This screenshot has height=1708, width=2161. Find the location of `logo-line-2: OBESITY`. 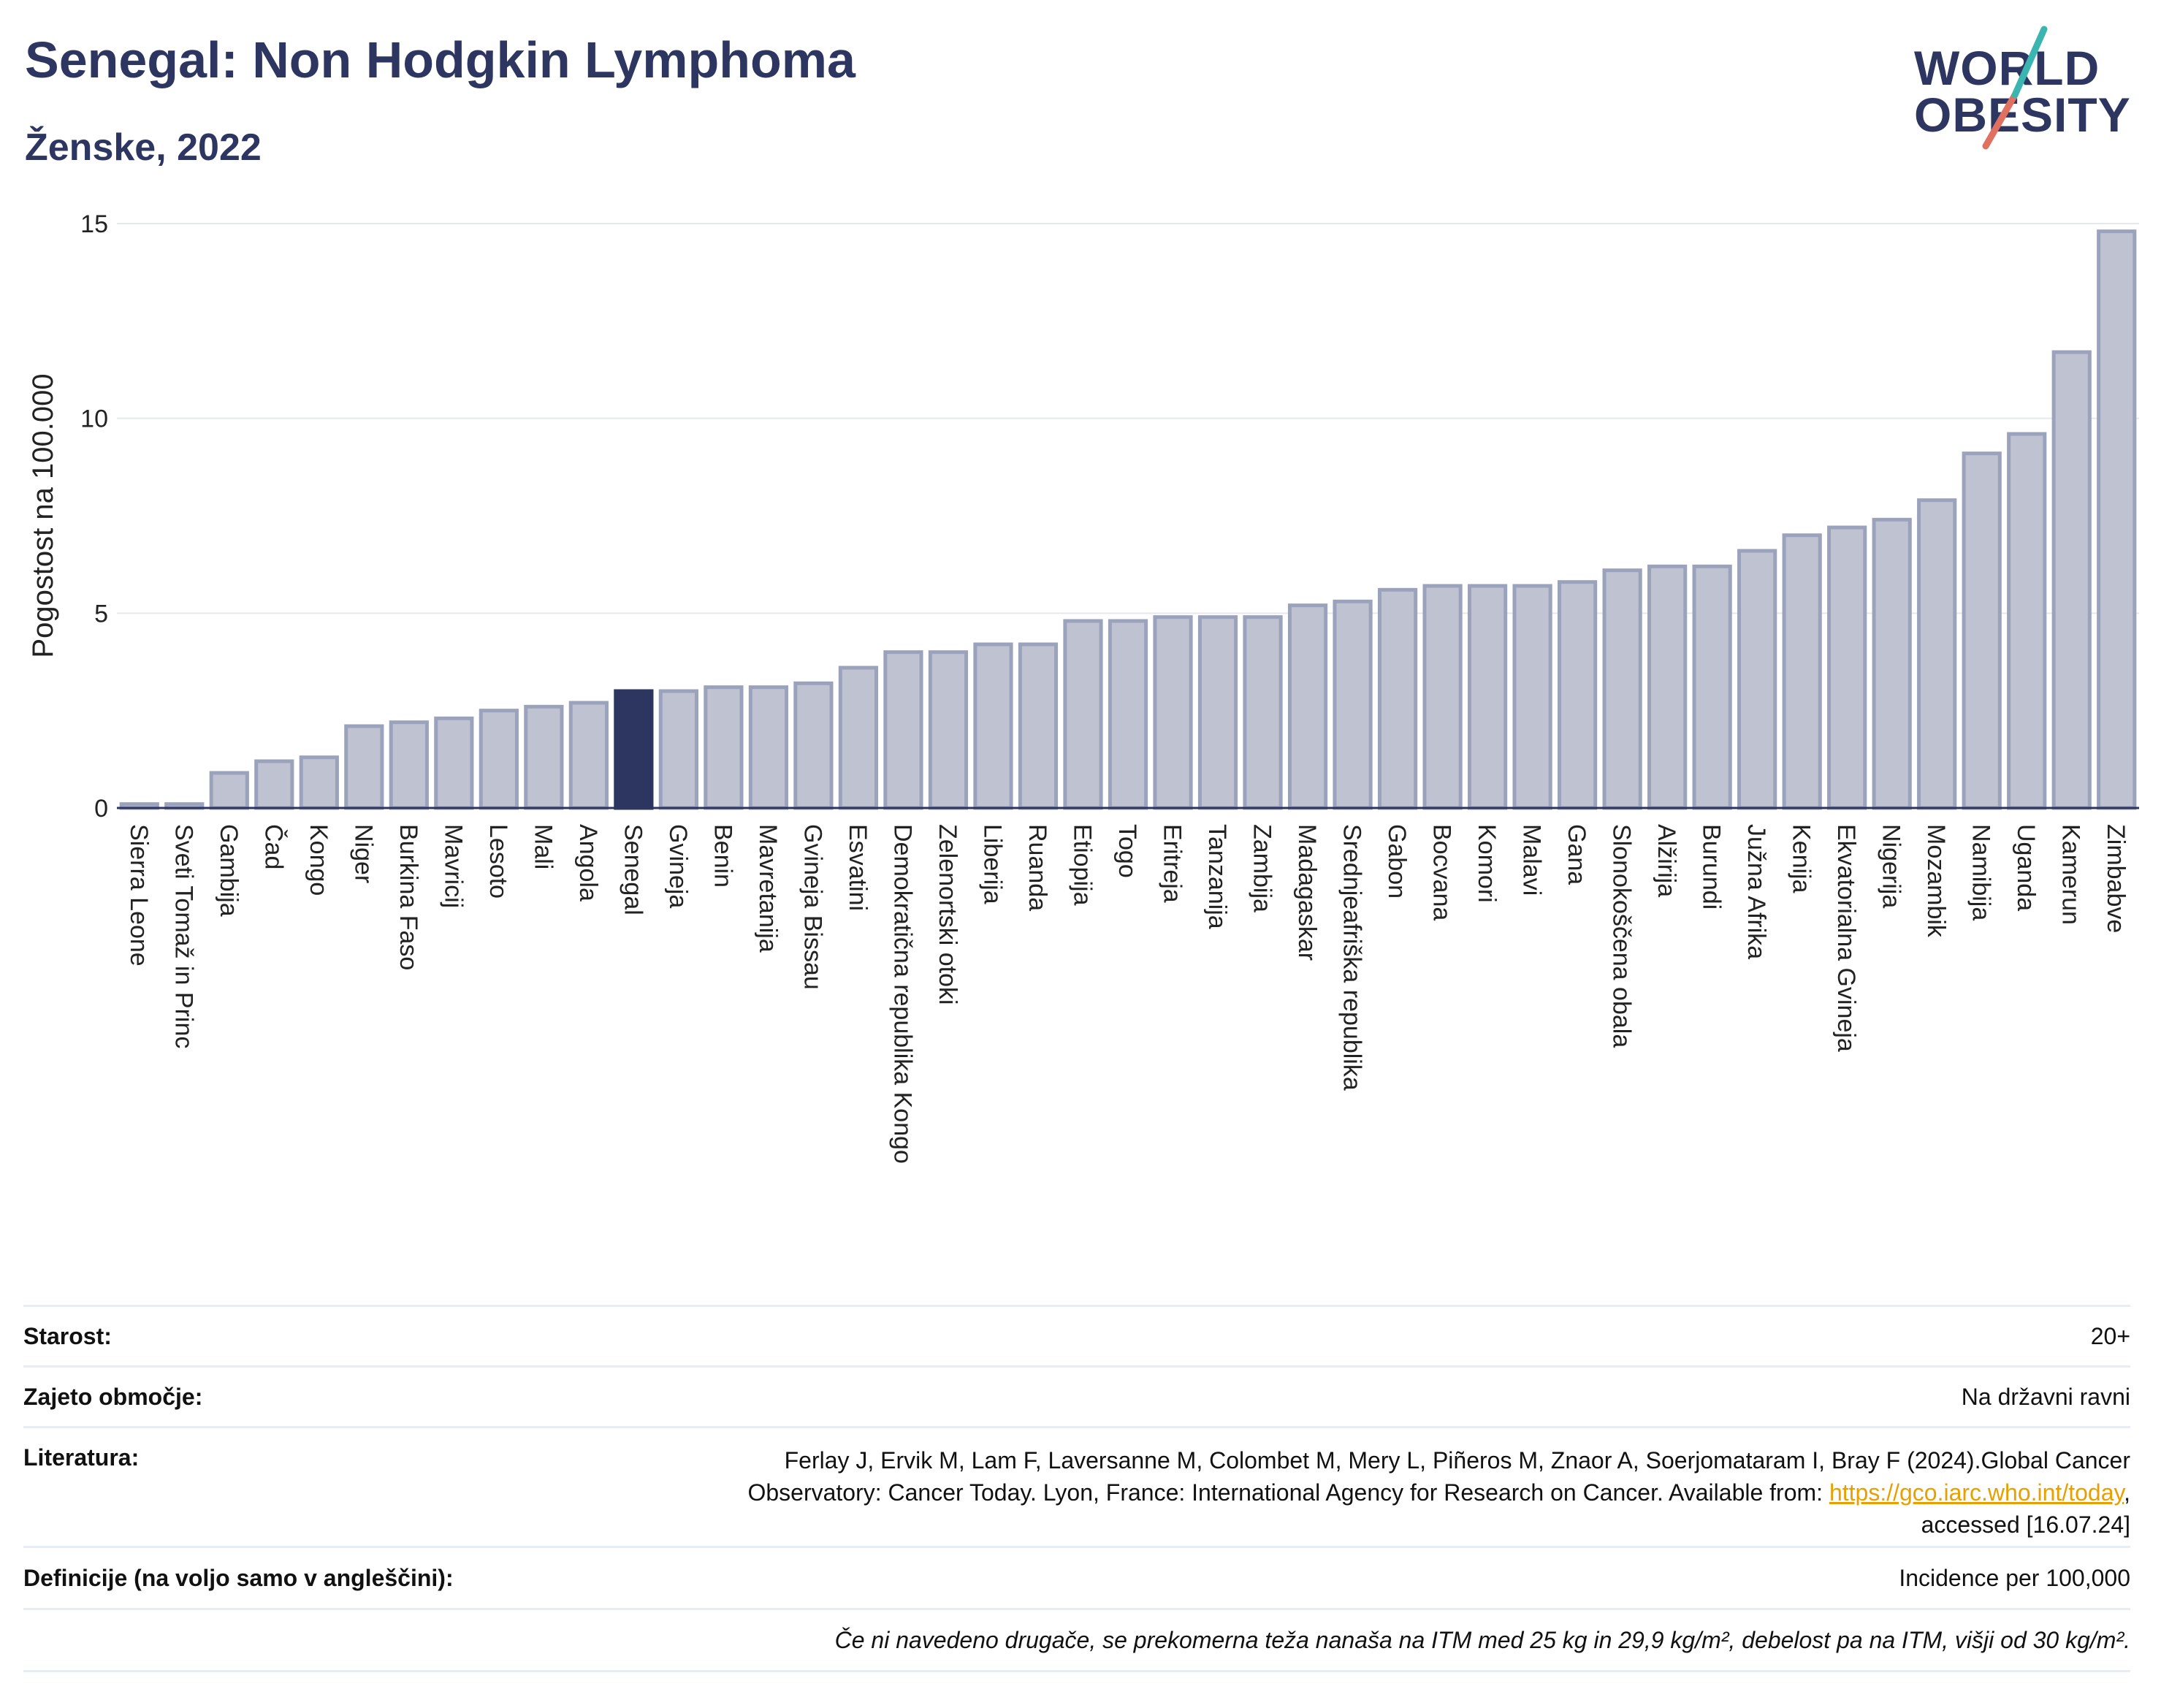

logo-line-2: OBESITY is located at coordinates (2023, 115).